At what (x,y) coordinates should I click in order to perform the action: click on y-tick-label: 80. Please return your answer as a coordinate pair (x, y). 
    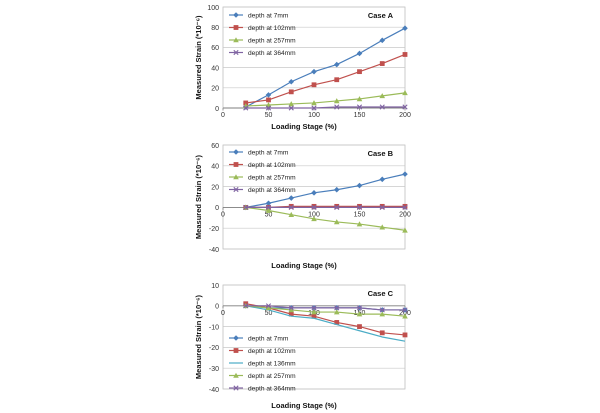
    Looking at the image, I should click on (215, 28).